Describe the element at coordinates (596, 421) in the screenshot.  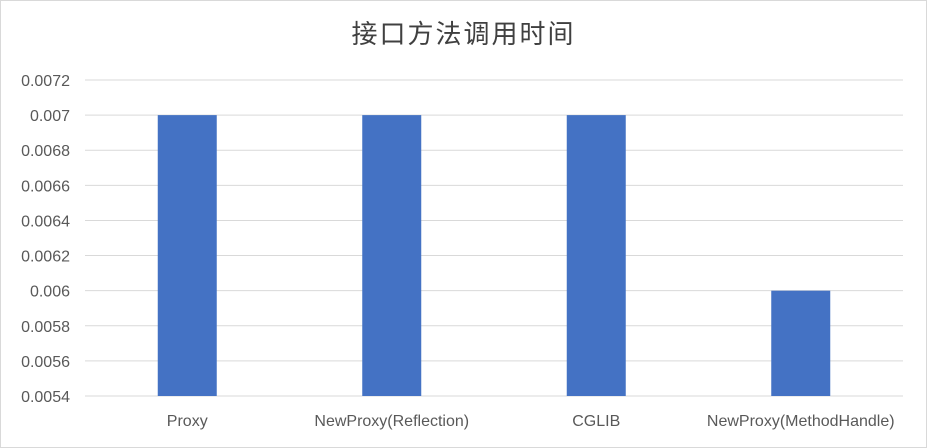
I see `x-tick-label: CGLIB` at that location.